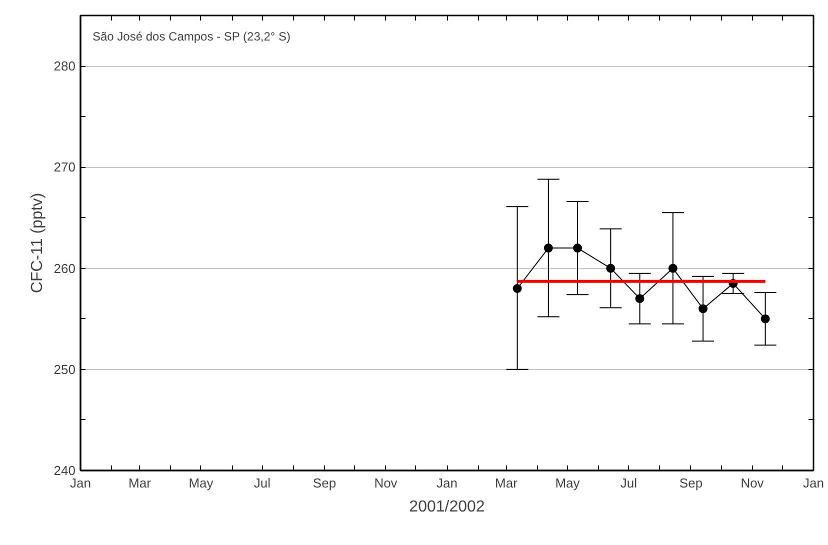  Describe the element at coordinates (65, 66) in the screenshot. I see `y-tick-label: 280` at that location.